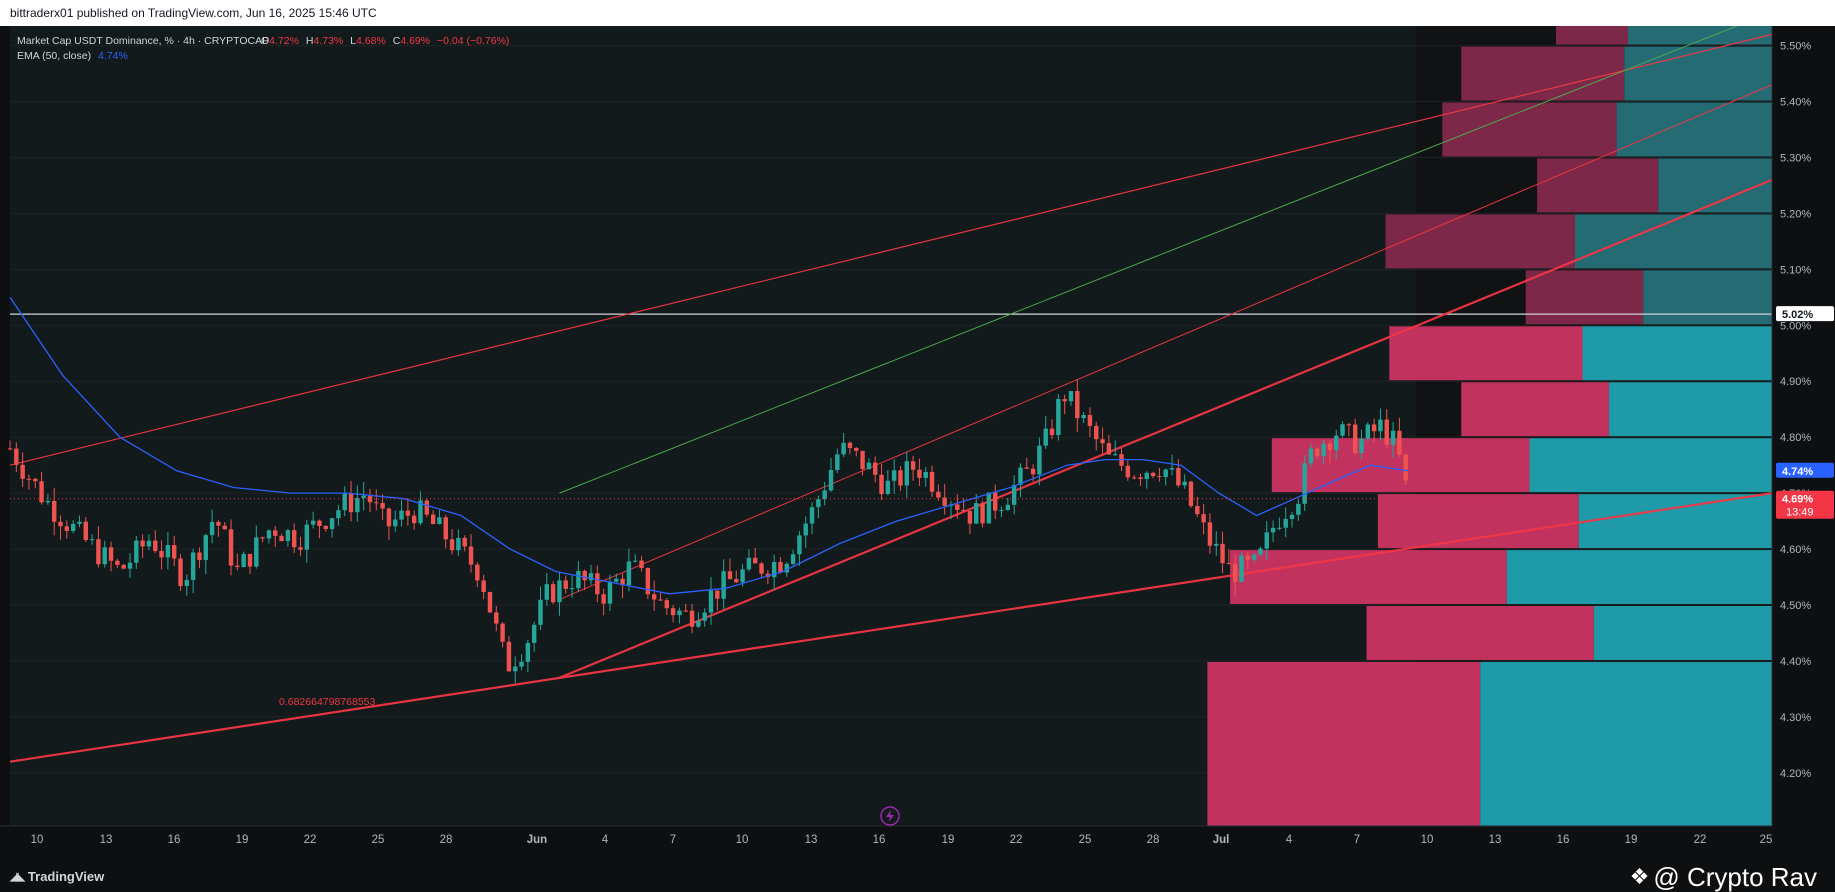  Describe the element at coordinates (113, 56) in the screenshot. I see `legend-ema-value: 4.74%` at that location.